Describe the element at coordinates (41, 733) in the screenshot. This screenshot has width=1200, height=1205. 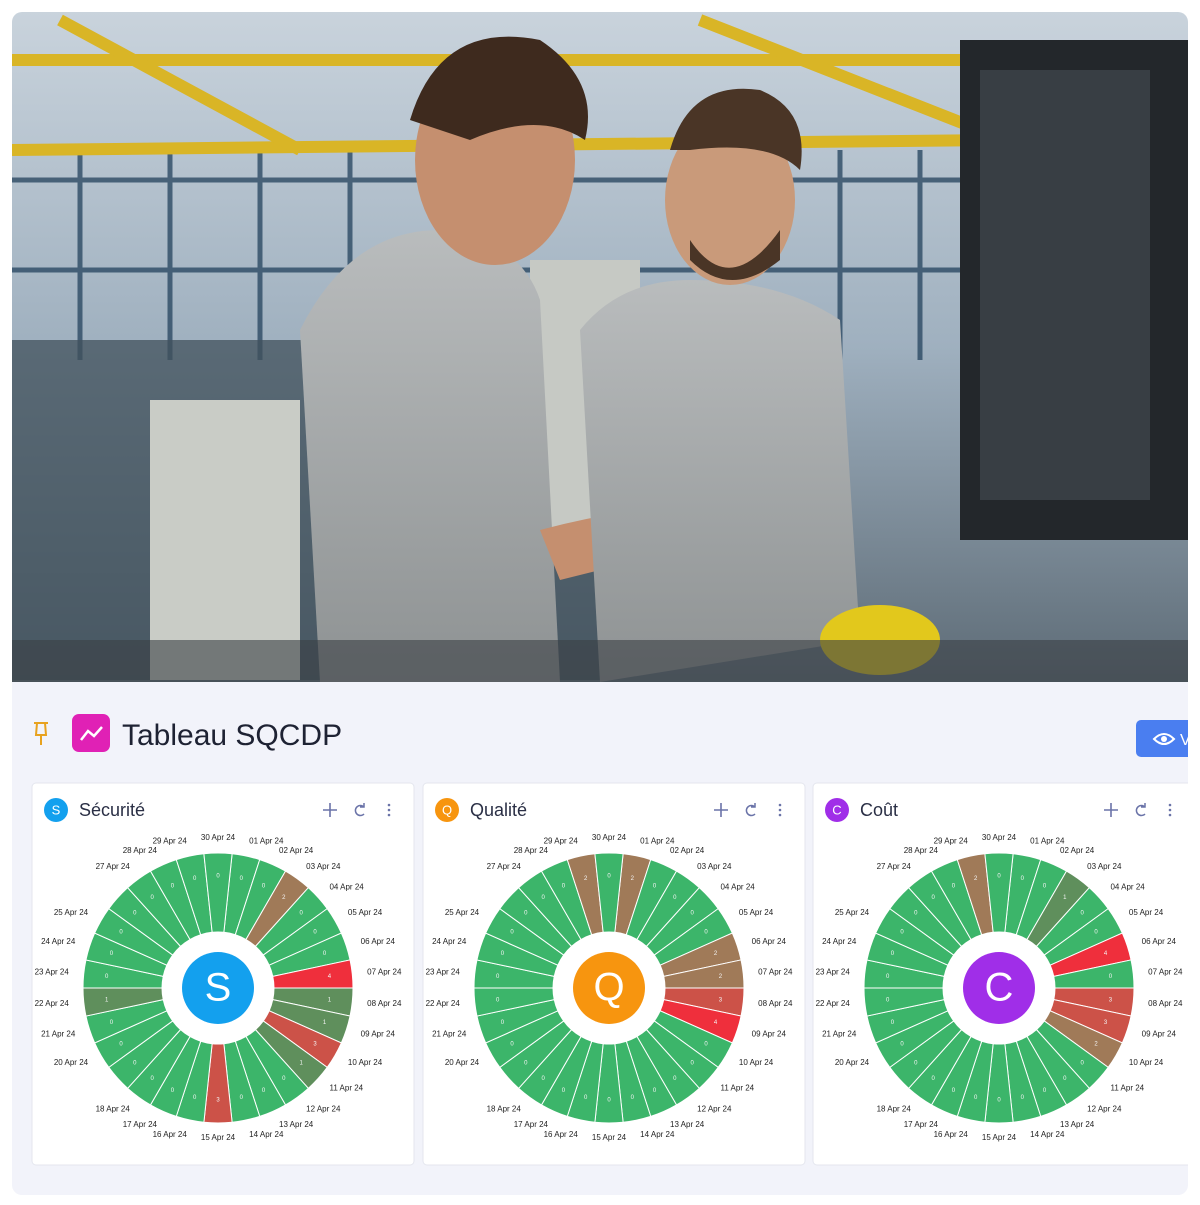
I see `pin-icon` at that location.